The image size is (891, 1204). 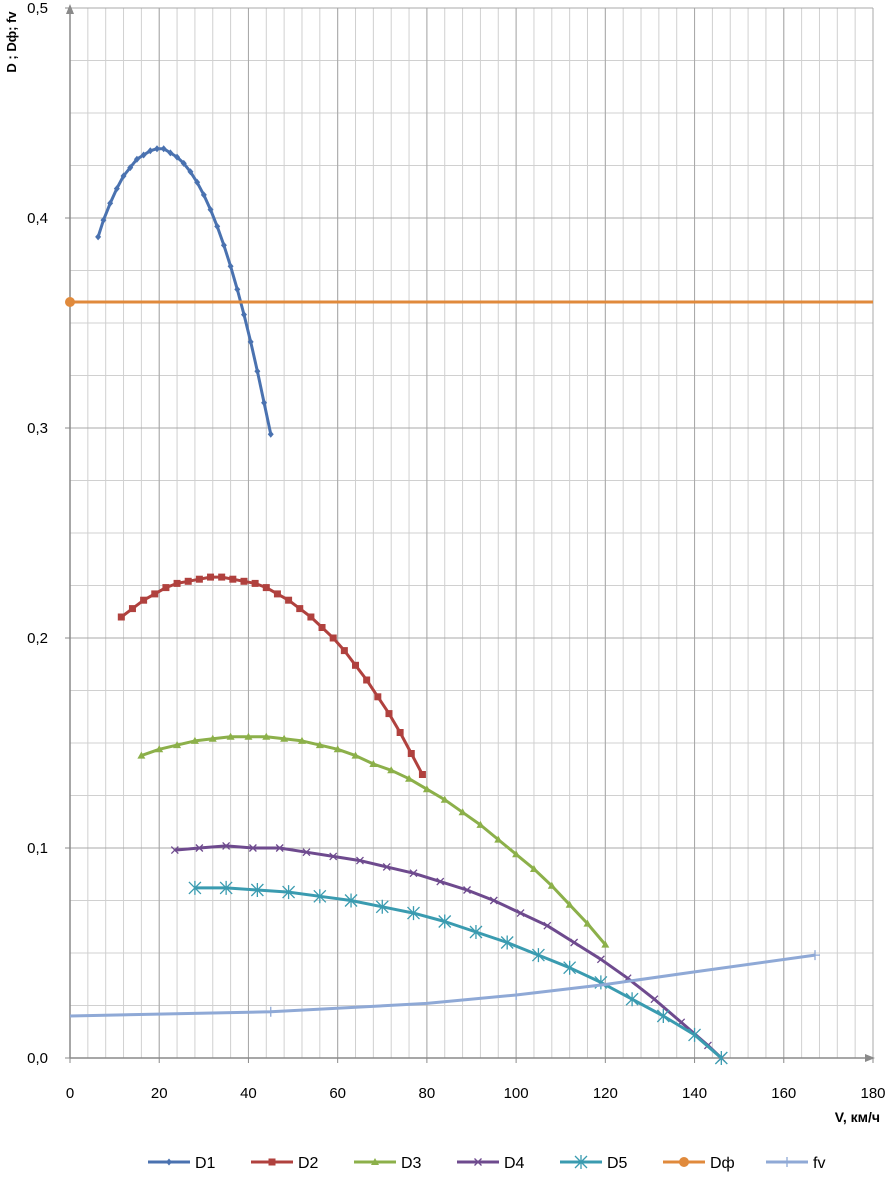 I want to click on y-tick-label: 0,1, so click(x=37, y=848).